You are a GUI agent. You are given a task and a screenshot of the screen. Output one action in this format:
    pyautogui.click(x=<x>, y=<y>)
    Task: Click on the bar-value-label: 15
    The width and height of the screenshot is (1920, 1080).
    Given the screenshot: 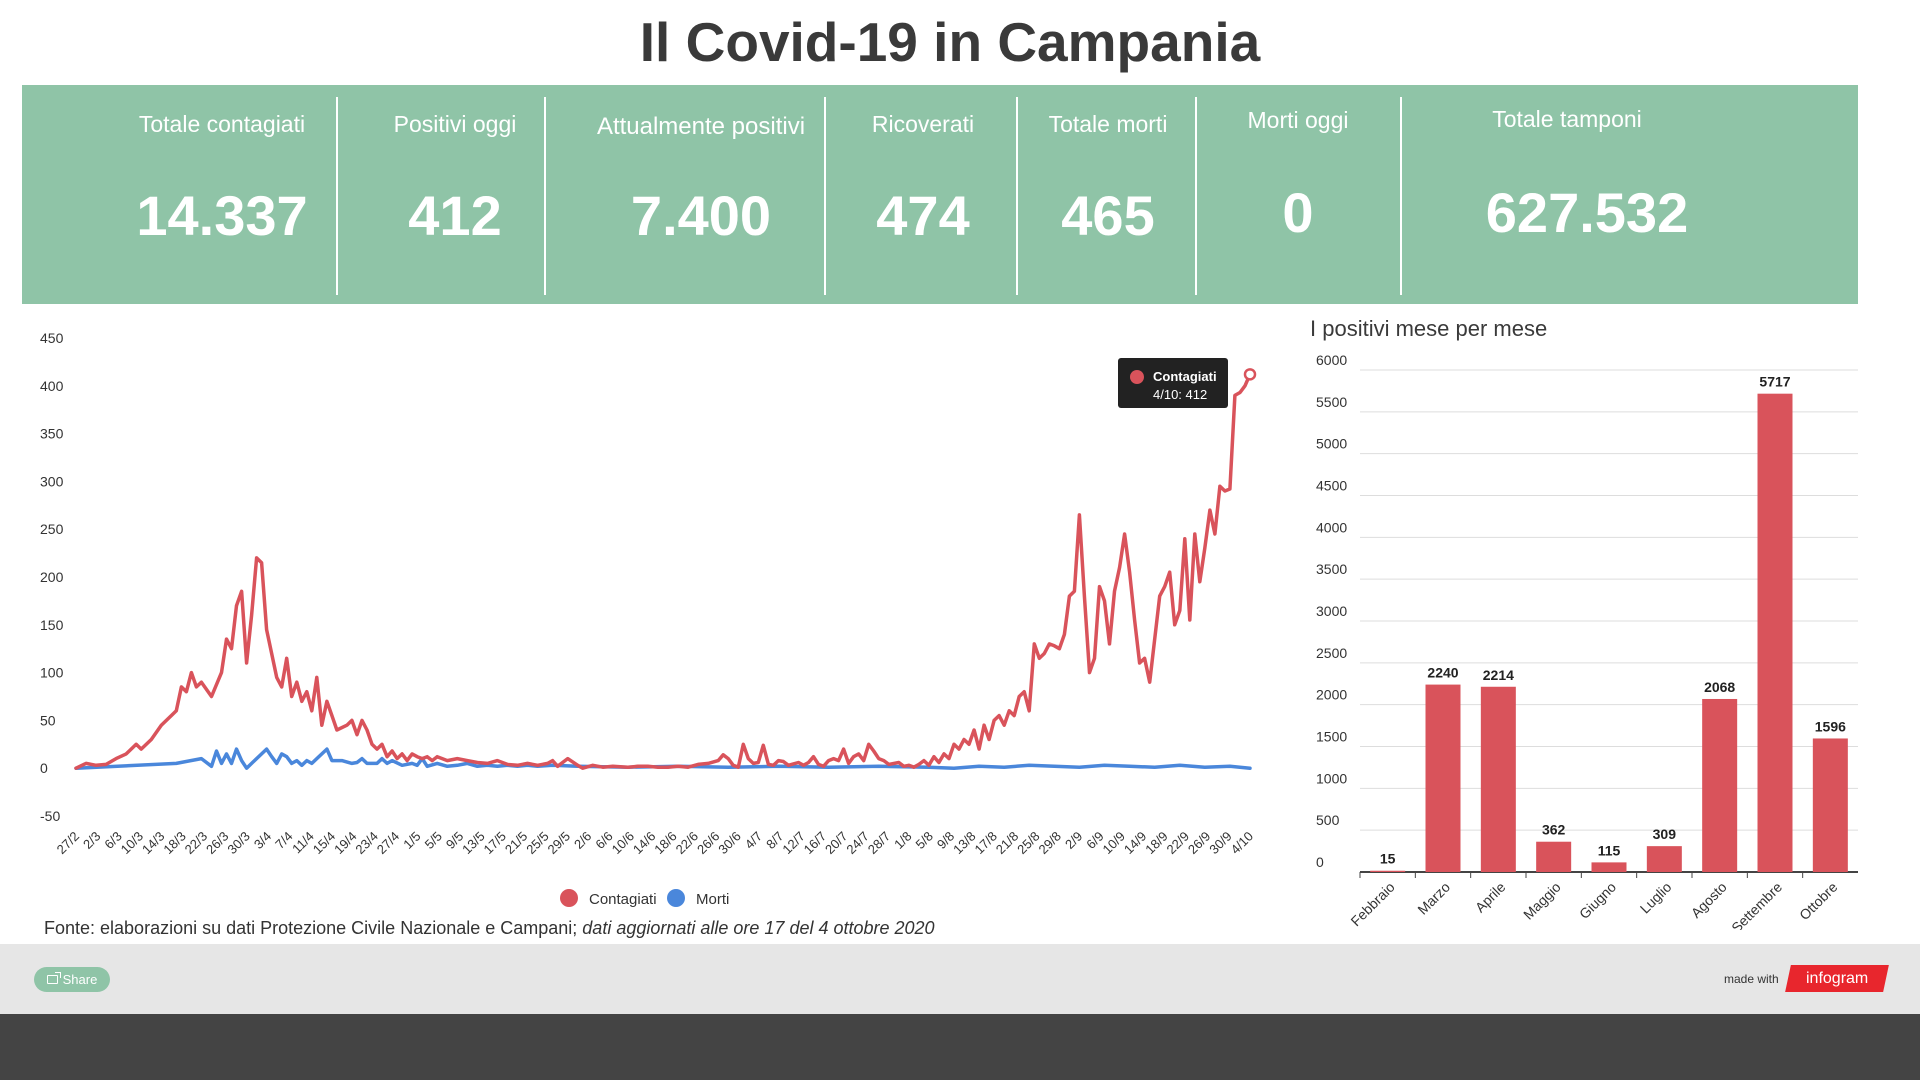 What is the action you would take?
    pyautogui.click(x=1388, y=859)
    